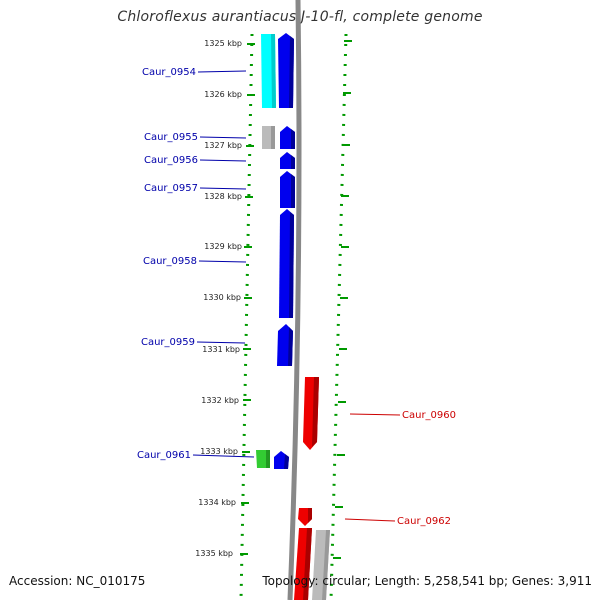 This screenshot has width=600, height=600. I want to click on tick-label: 1325 kbp, so click(223, 43).